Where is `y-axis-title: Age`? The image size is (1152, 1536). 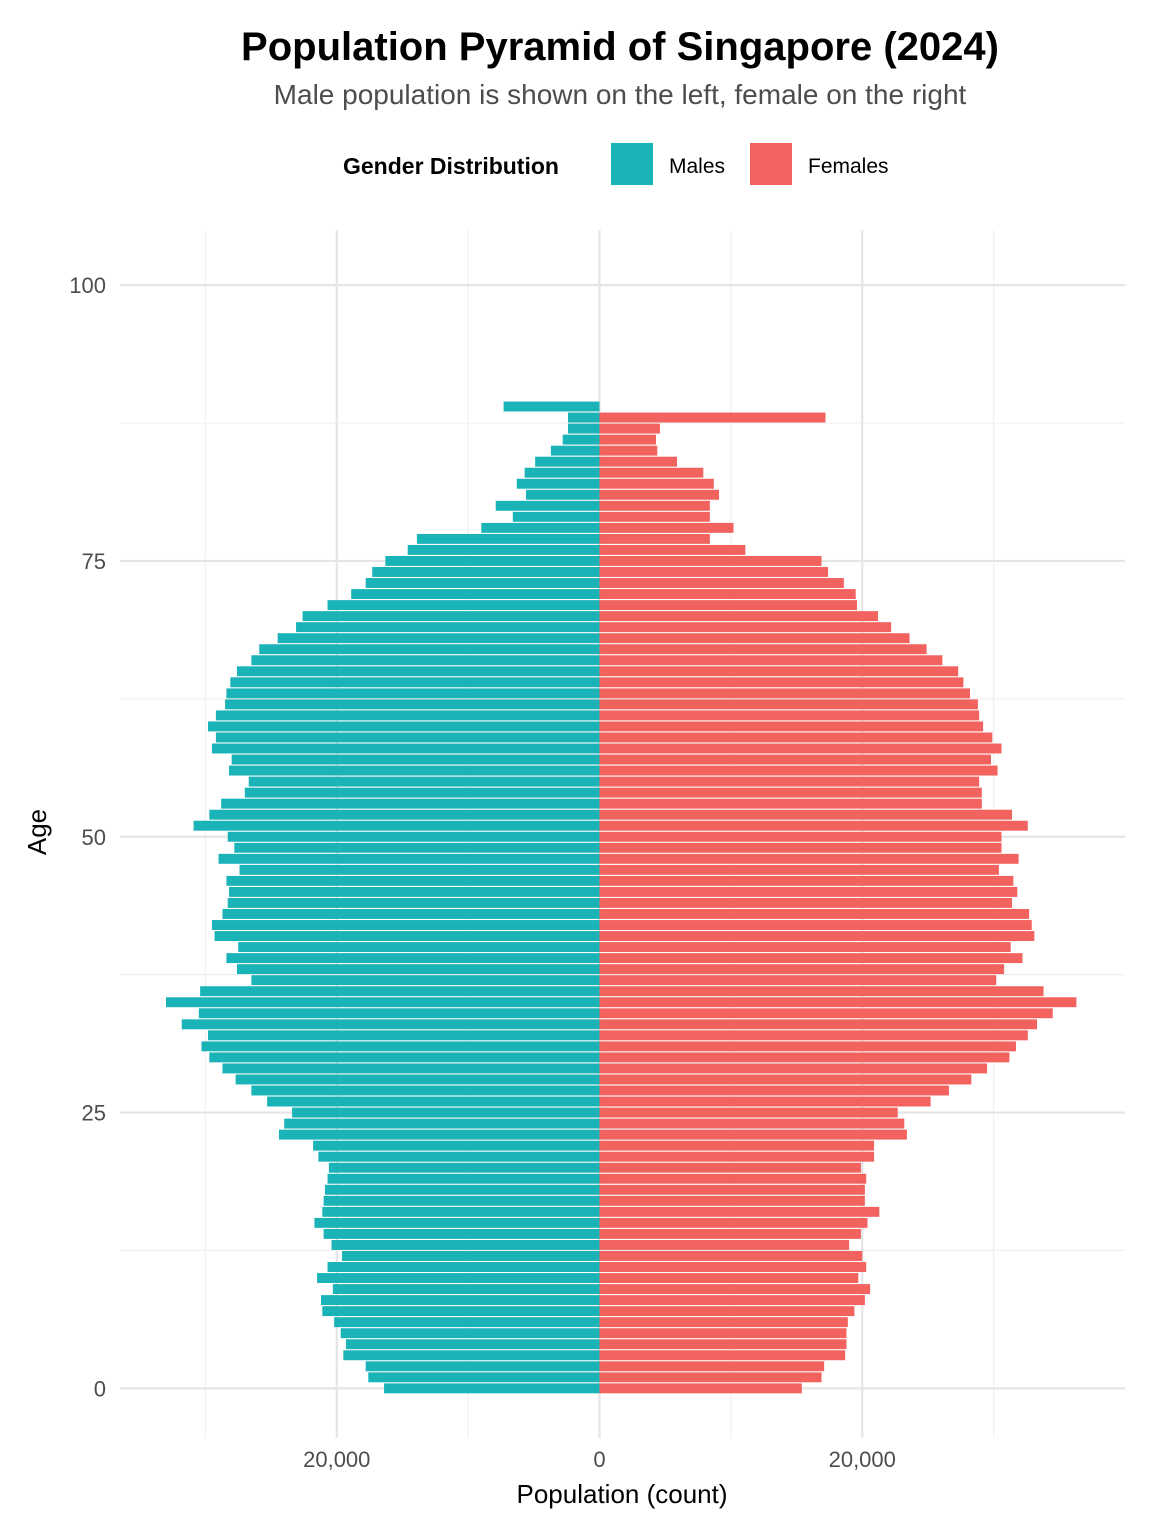 y-axis-title: Age is located at coordinates (37, 832).